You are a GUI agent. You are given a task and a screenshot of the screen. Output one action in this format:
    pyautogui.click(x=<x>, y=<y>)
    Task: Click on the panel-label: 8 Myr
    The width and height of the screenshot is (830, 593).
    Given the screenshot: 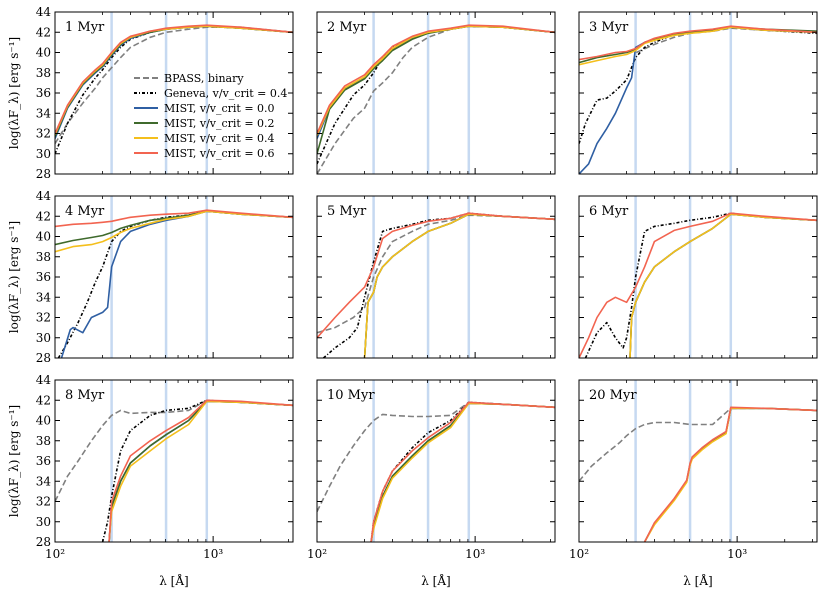 What is the action you would take?
    pyautogui.click(x=85, y=395)
    